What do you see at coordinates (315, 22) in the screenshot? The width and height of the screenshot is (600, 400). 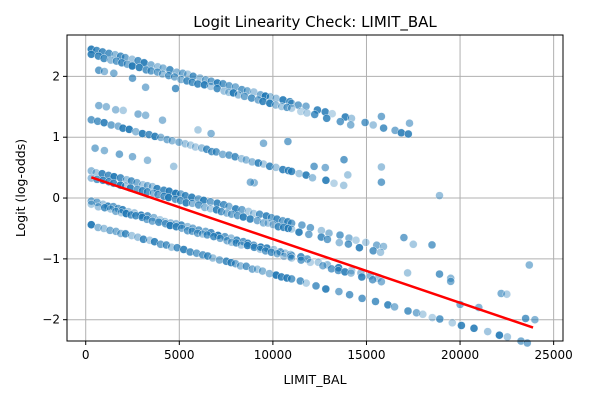 I see `chart-title: Logit Linearity Check: LIMIT_BAL` at bounding box center [315, 22].